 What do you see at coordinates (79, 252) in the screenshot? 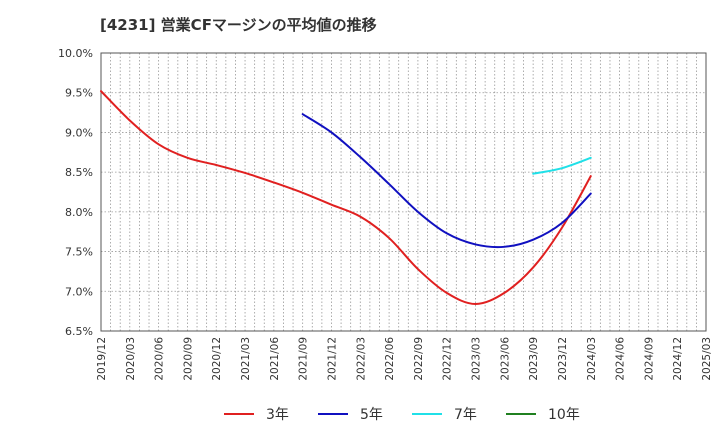
I see `y-tick-label: 7.5%` at bounding box center [79, 252].